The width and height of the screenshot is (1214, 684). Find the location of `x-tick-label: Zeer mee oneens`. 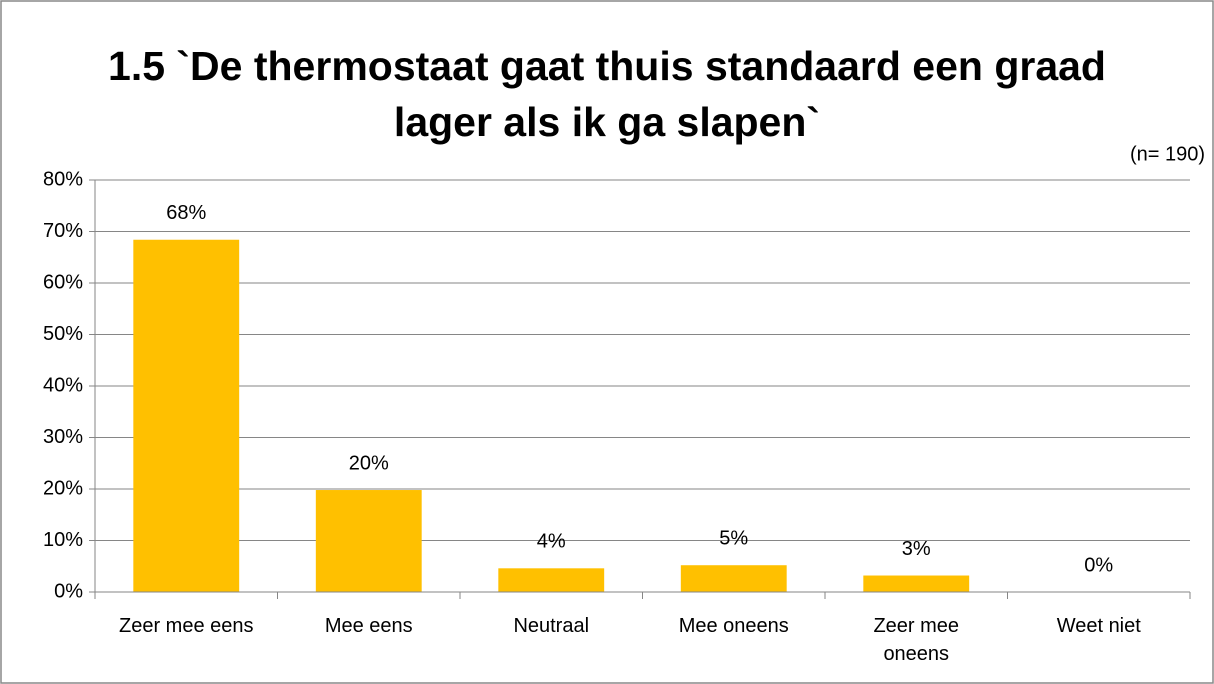

x-tick-label: Zeer mee oneens is located at coordinates (916, 640).